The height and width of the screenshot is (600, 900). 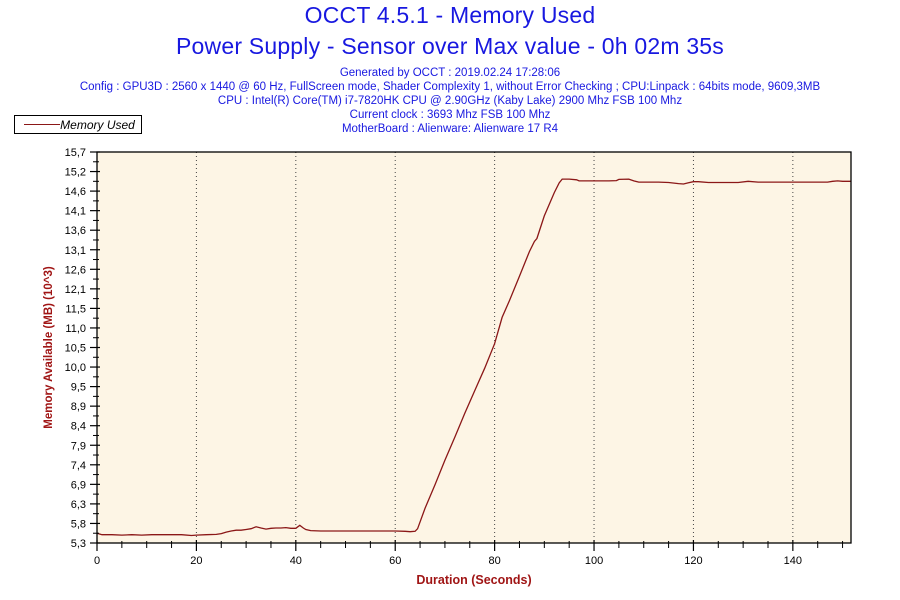 What do you see at coordinates (75, 329) in the screenshot?
I see `y-tick-label: 11,0` at bounding box center [75, 329].